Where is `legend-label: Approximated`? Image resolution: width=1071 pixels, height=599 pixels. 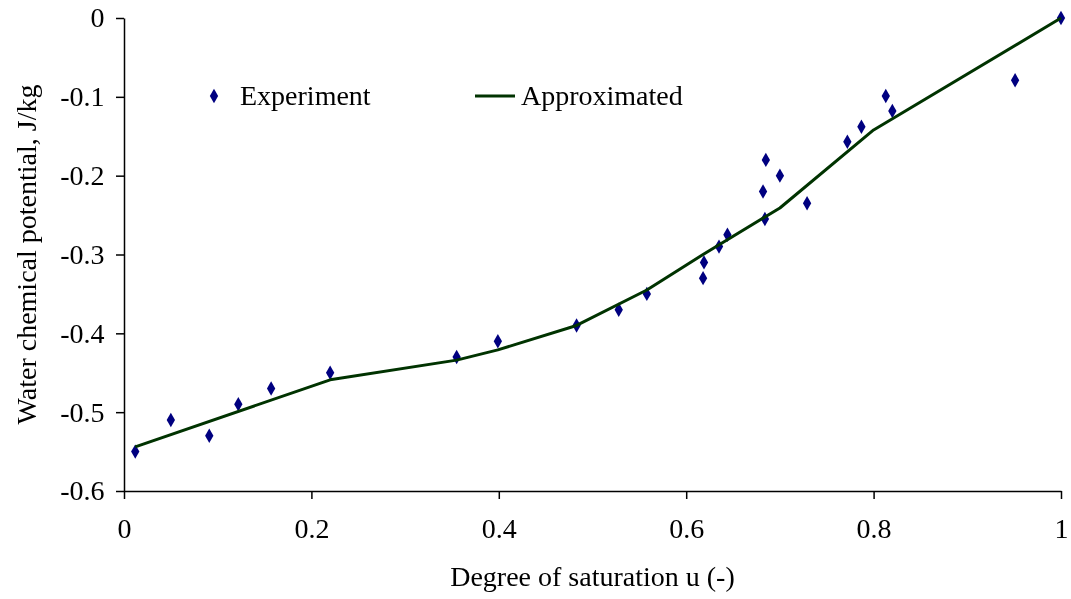 legend-label: Approximated is located at coordinates (602, 95).